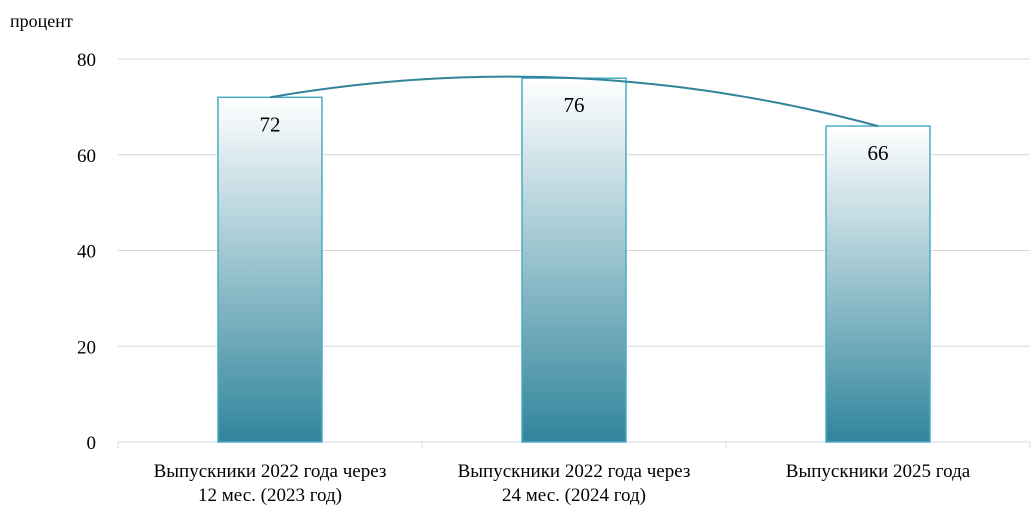 The image size is (1034, 511). Describe the element at coordinates (878, 471) in the screenshot. I see `x-category-label: Выпускники 2025 года` at that location.